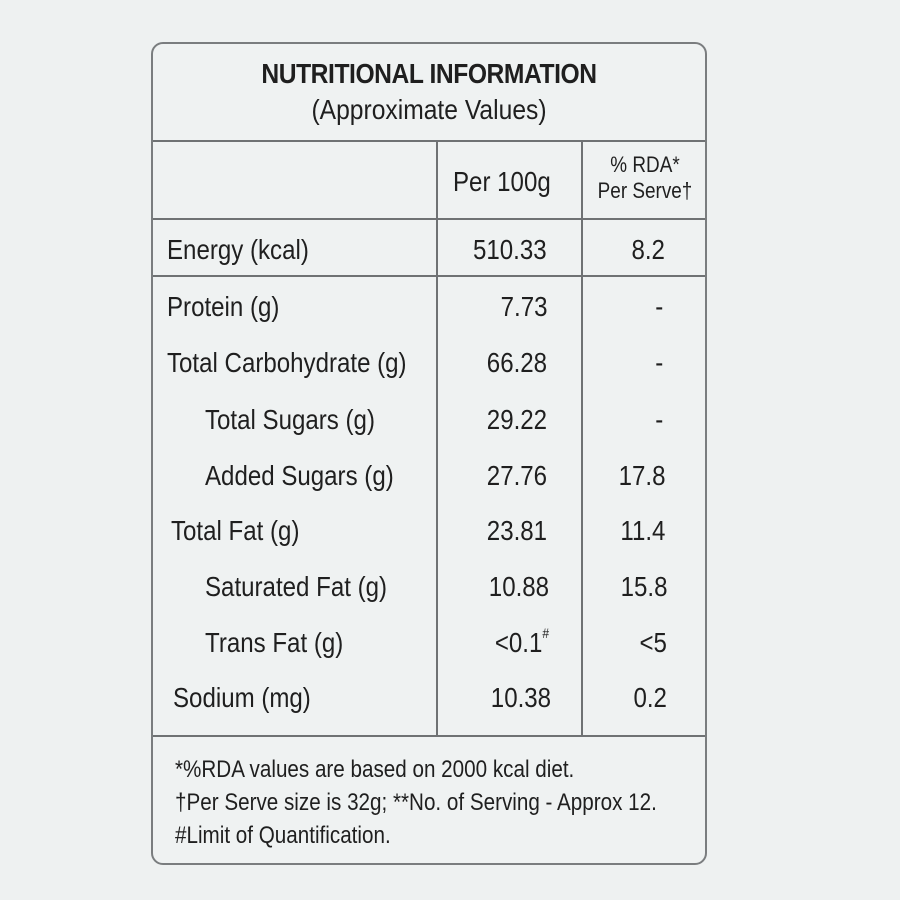 This screenshot has width=900, height=900. What do you see at coordinates (518, 642) in the screenshot?
I see `value-text: <0.1` at bounding box center [518, 642].